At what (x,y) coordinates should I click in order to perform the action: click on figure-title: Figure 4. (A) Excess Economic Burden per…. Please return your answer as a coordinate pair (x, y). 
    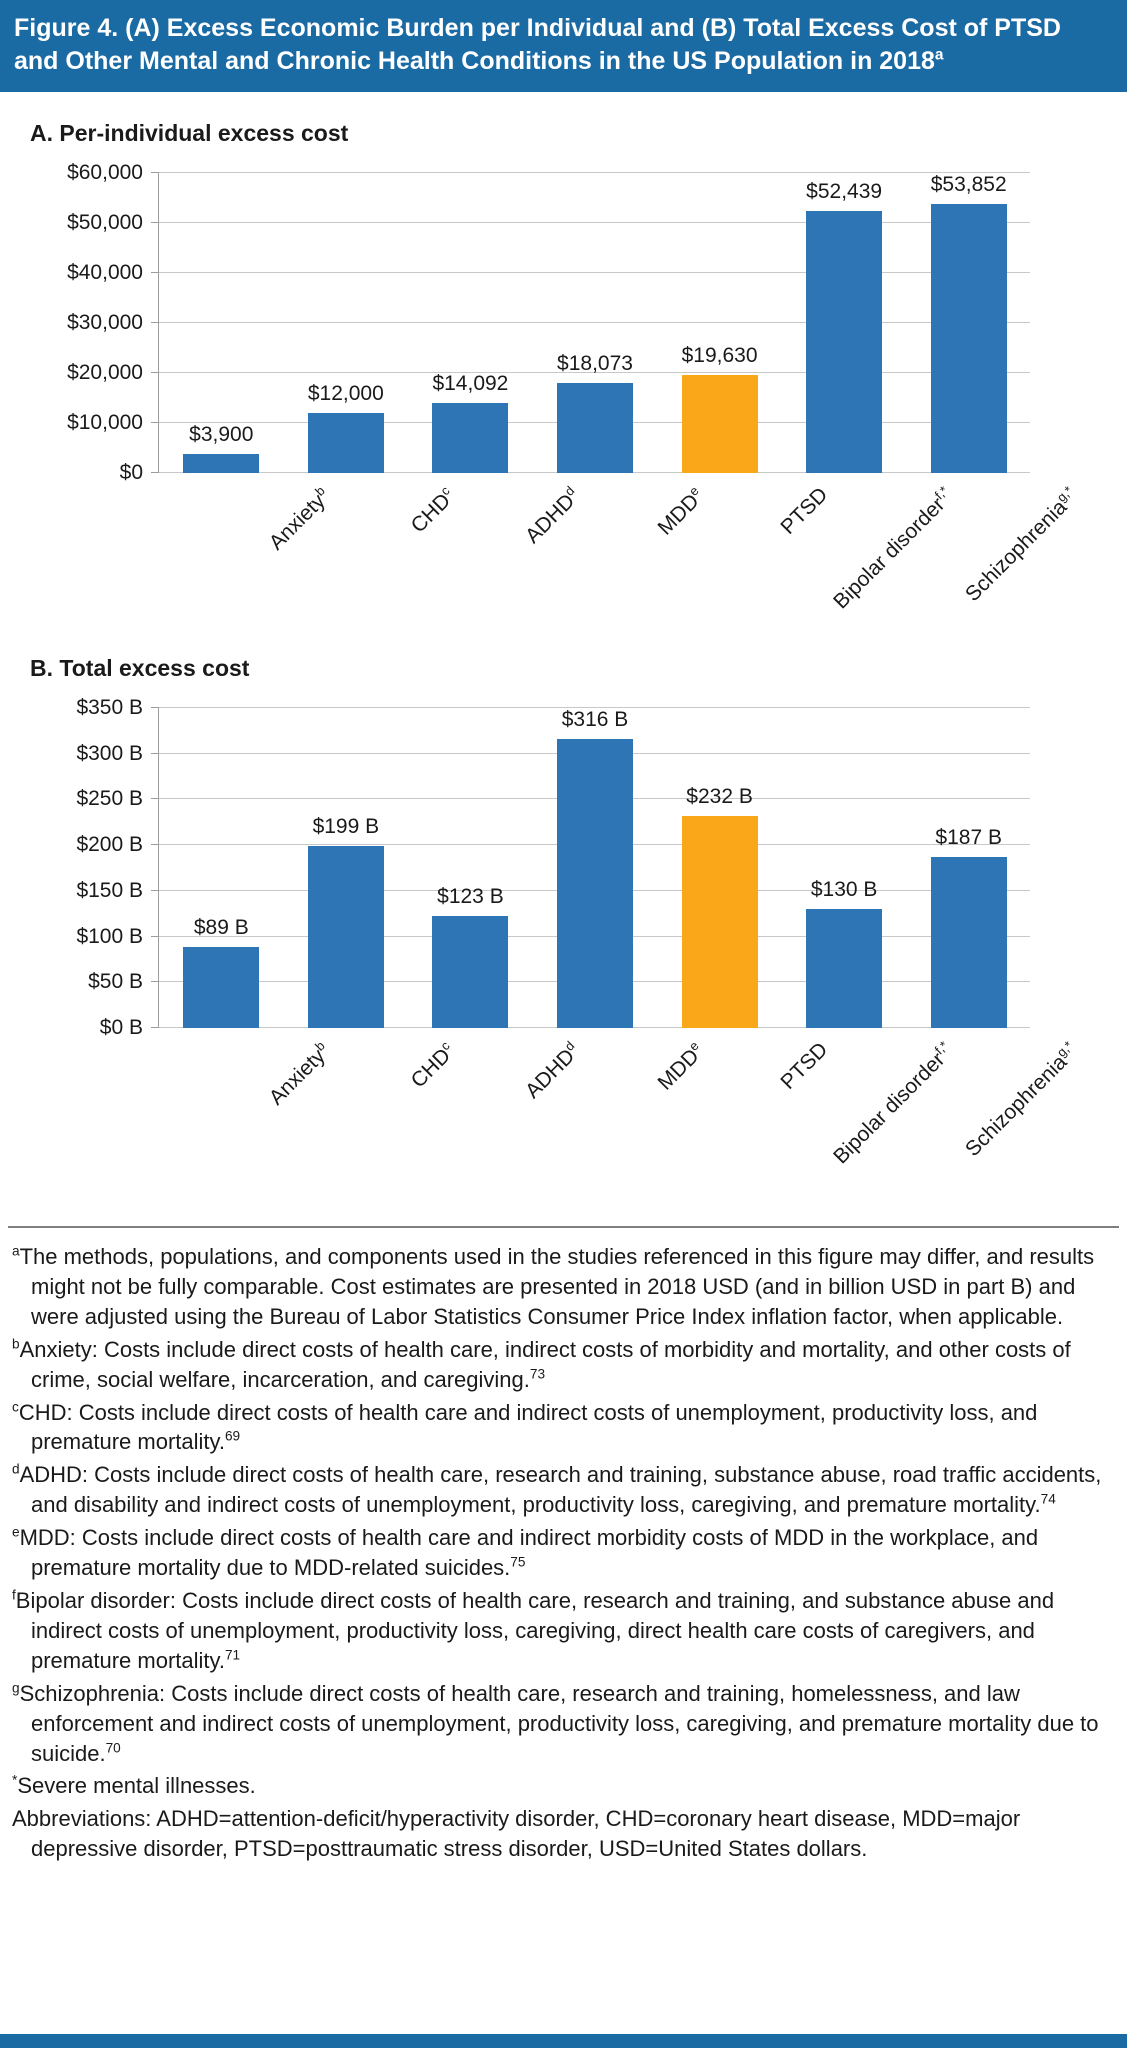
    Looking at the image, I should click on (537, 44).